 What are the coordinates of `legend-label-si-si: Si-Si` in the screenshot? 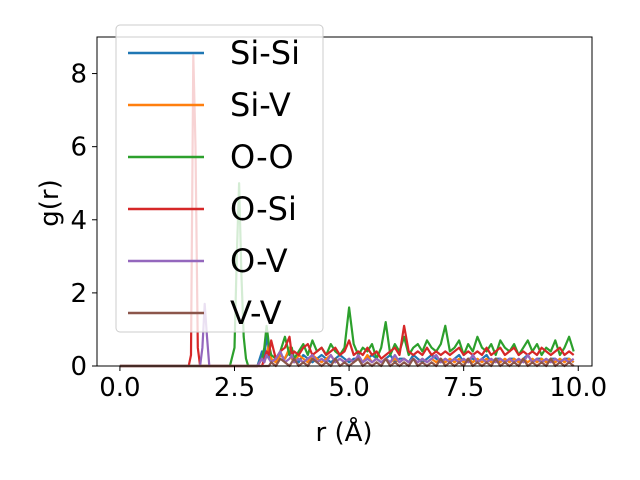 It's located at (265, 53).